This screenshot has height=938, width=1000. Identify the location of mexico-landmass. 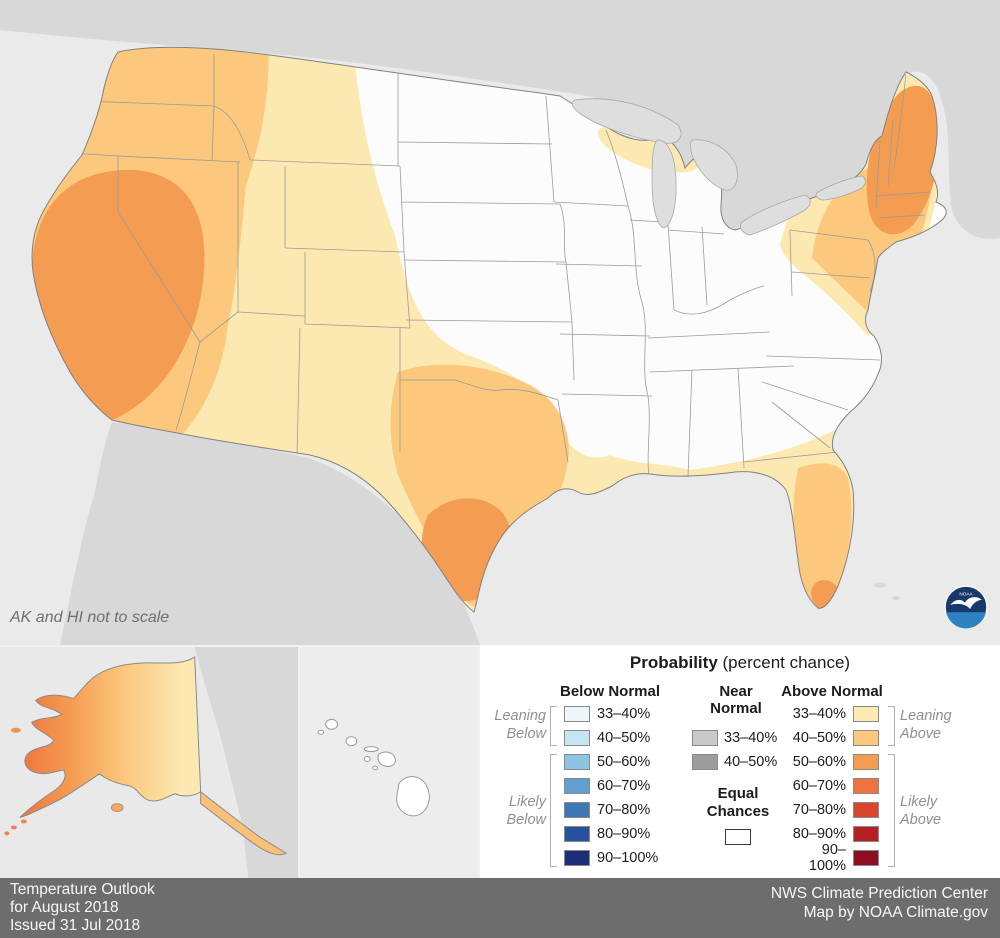
(270, 533).